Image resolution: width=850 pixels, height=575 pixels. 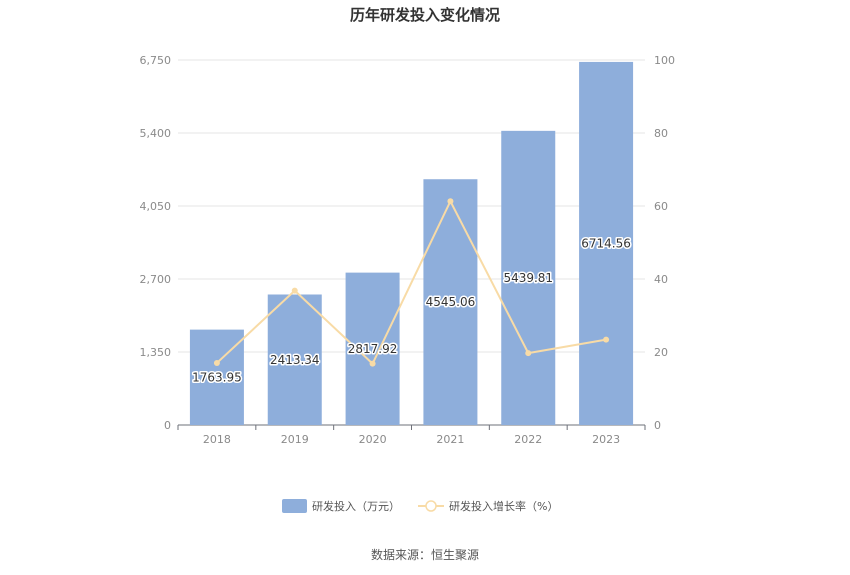 I want to click on y-left-tick-label: 4,050, so click(x=156, y=206).